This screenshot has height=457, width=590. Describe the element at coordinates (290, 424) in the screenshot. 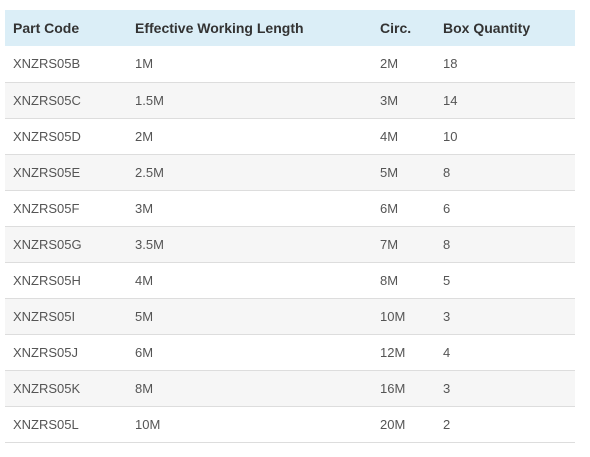

I see `table-row: XNZRS05L 10M 20M 2` at that location.